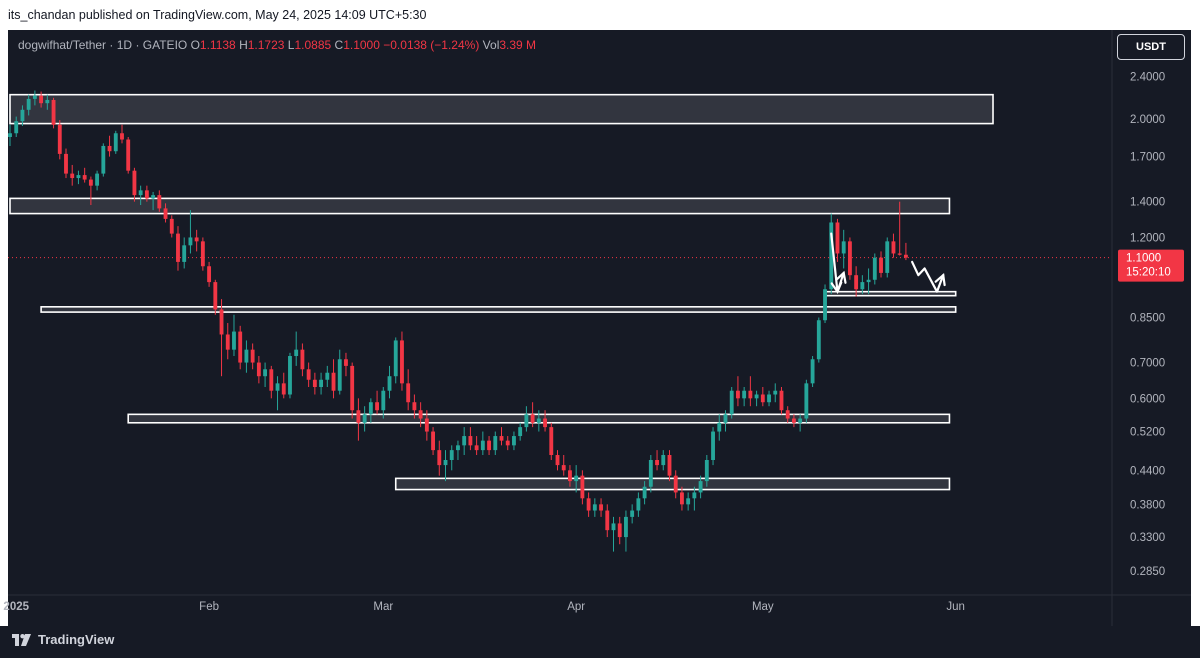  I want to click on x-tick-label: Apr, so click(576, 607).